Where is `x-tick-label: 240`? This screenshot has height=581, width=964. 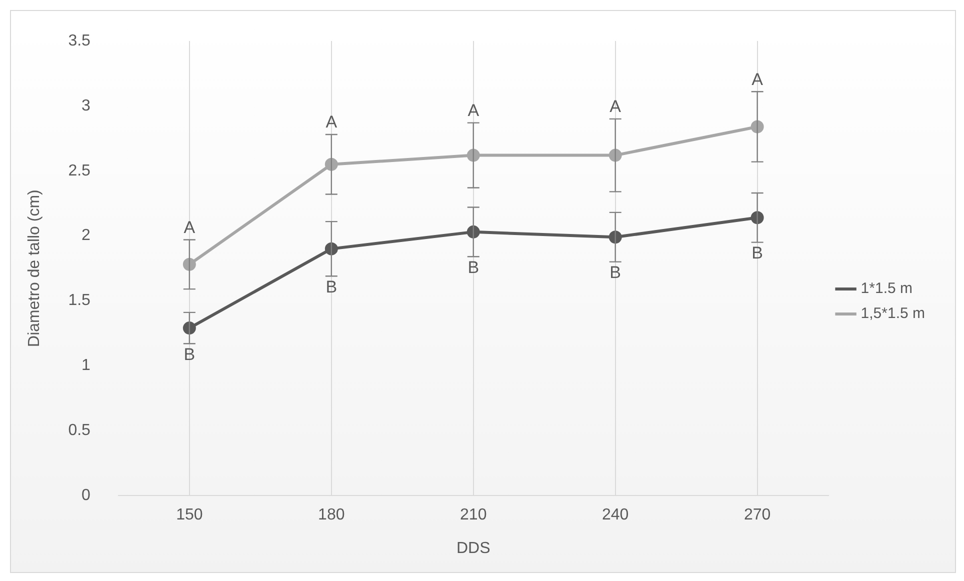
x-tick-label: 240 is located at coordinates (615, 515).